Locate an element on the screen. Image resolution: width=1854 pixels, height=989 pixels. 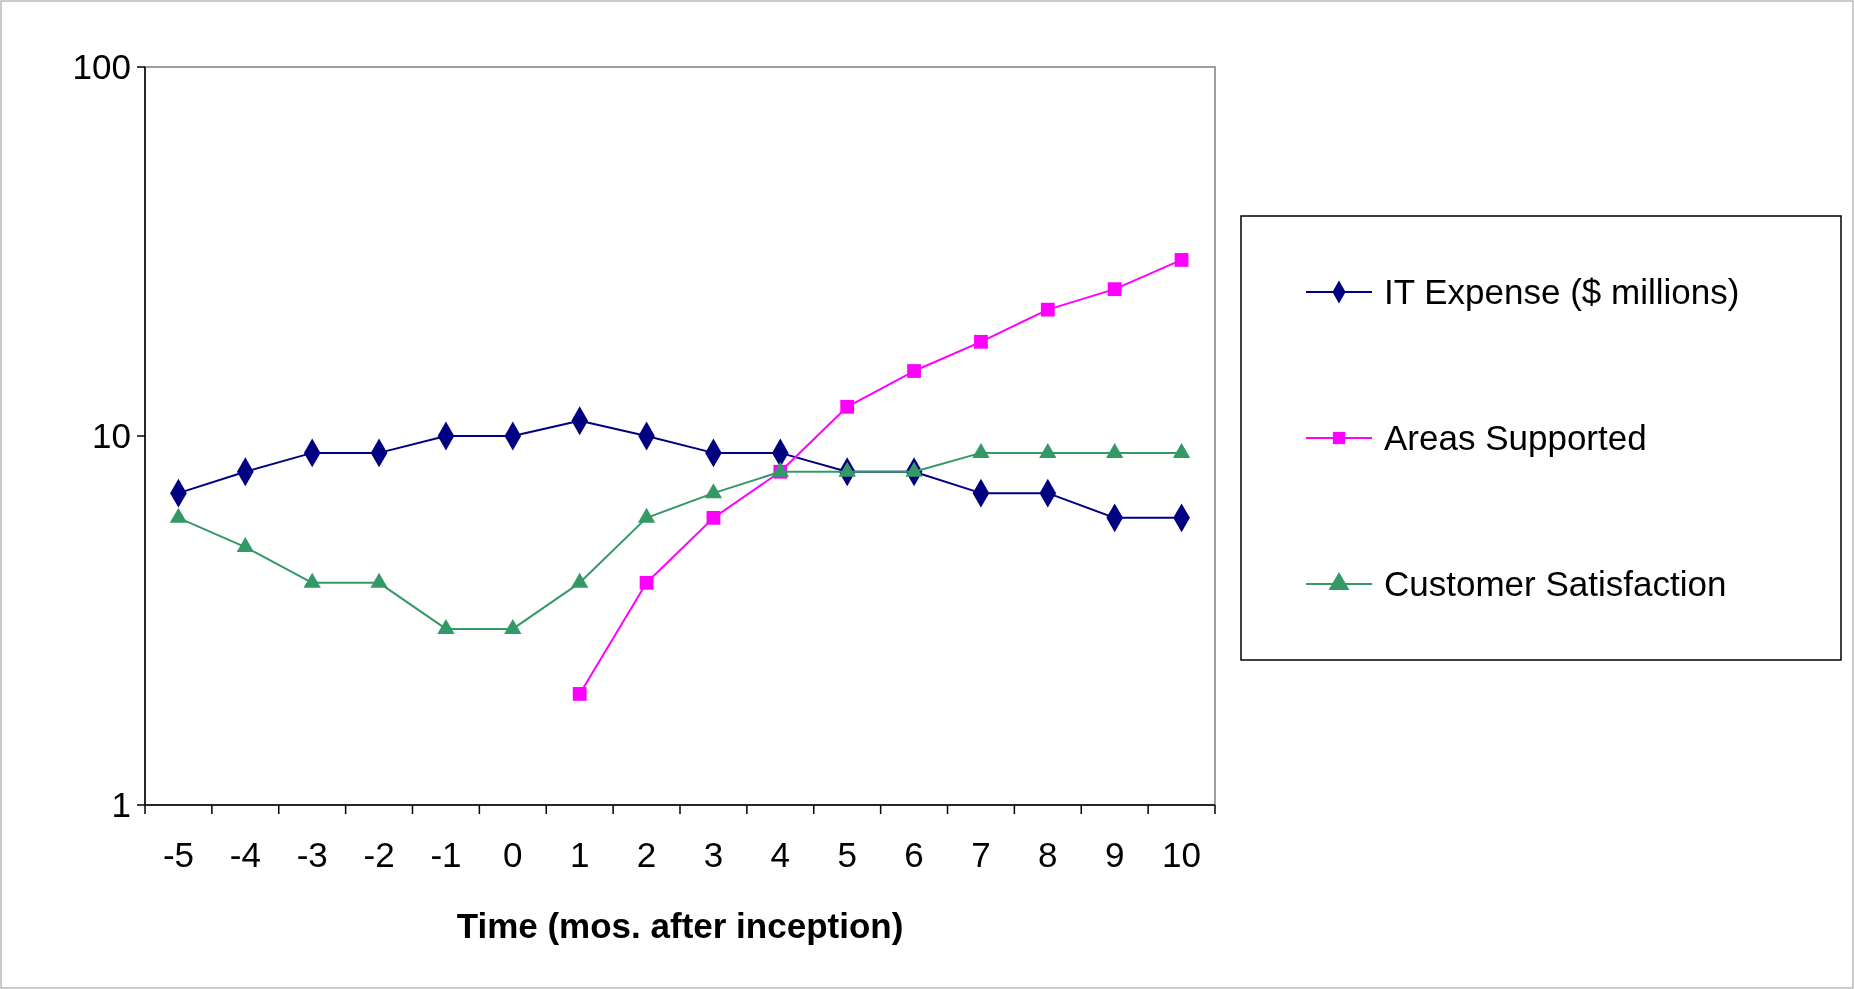
x-tick-label: 0 is located at coordinates (513, 854).